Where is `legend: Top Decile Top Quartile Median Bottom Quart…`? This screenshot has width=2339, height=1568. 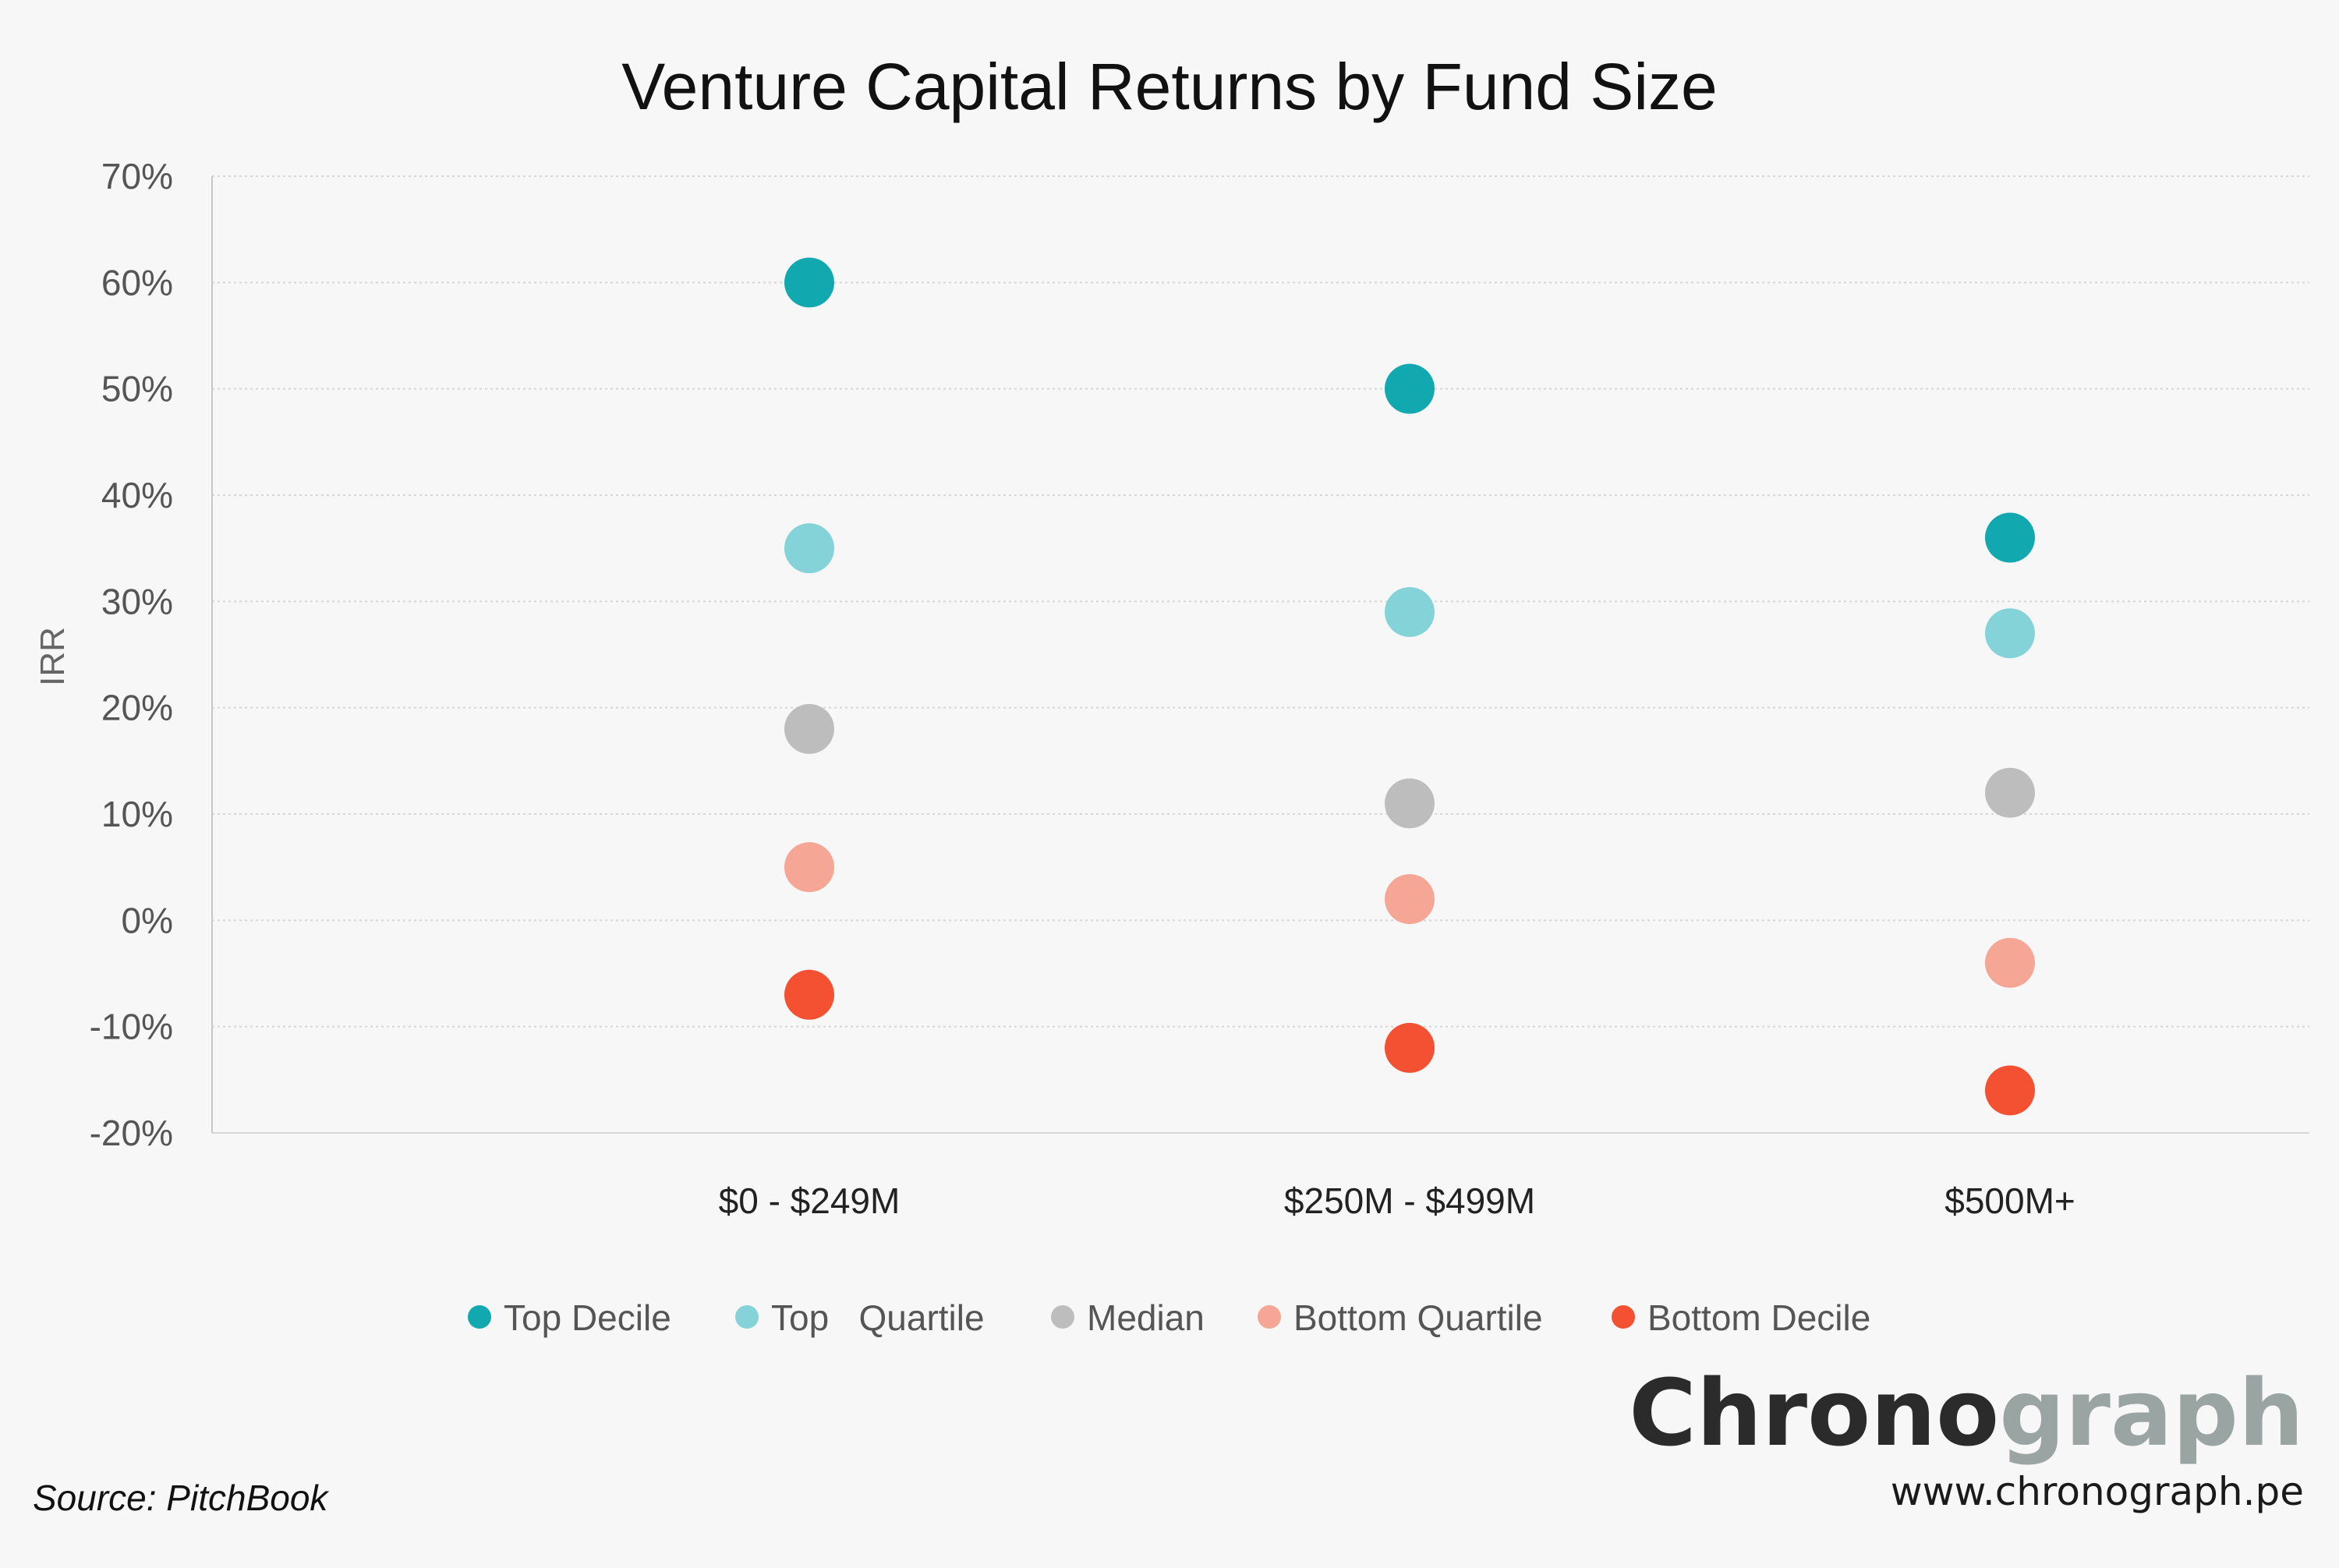 legend: Top Decile Top Quartile Median Bottom Quart… is located at coordinates (1169, 1317).